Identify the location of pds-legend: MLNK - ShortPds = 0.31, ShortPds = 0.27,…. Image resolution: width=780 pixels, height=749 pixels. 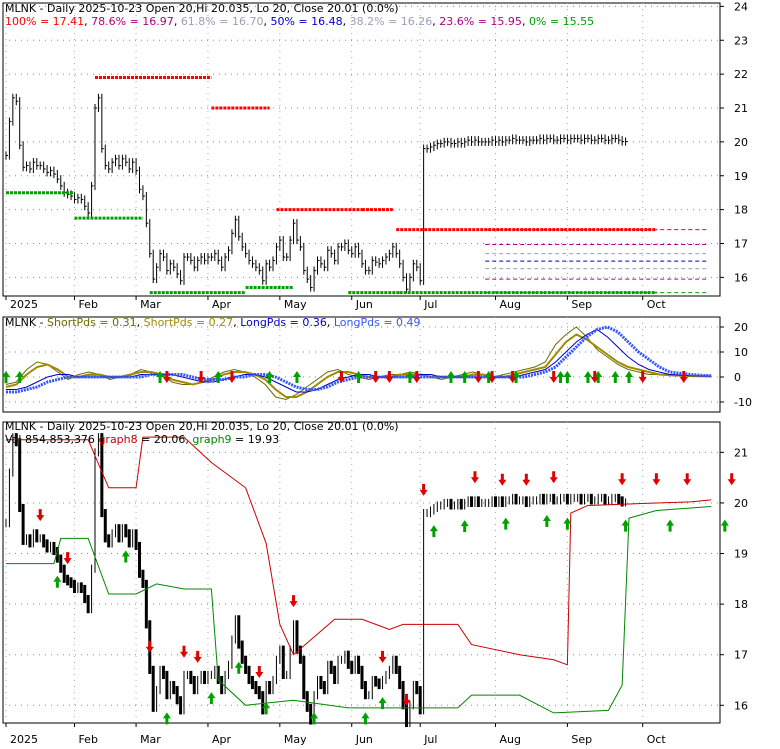
(213, 322).